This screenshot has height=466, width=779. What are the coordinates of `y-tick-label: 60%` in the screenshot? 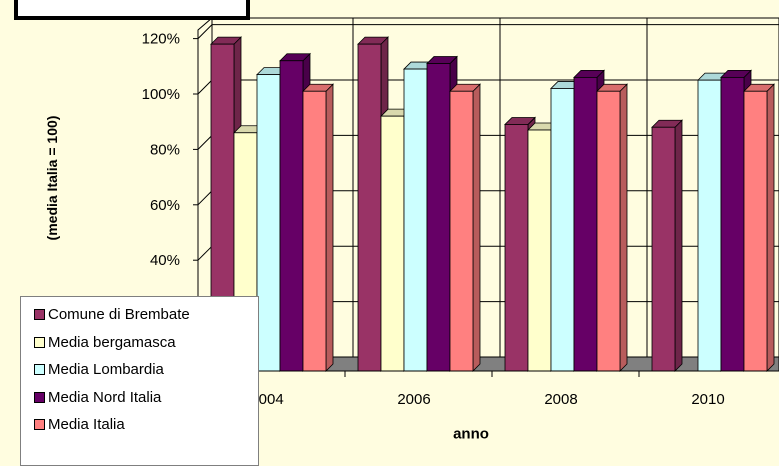 It's located at (165, 205).